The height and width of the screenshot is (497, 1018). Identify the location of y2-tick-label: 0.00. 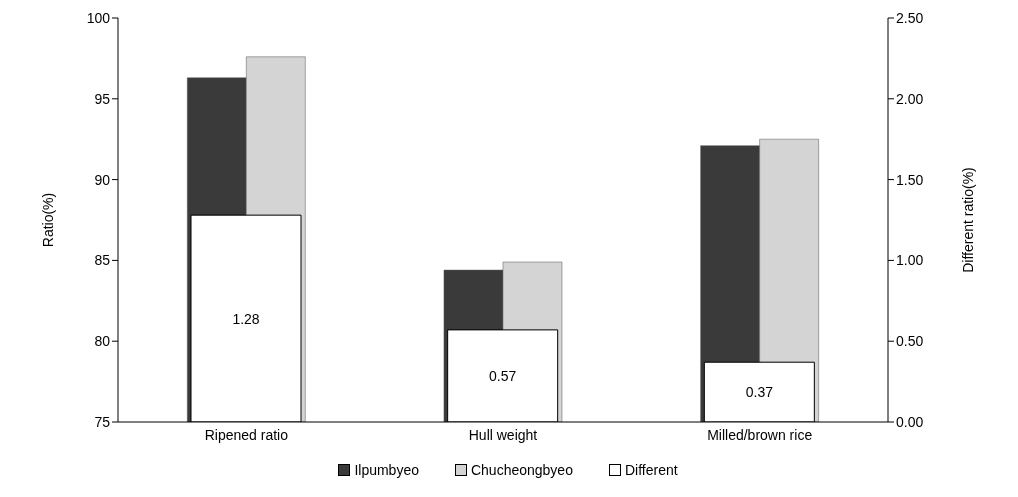
(910, 421).